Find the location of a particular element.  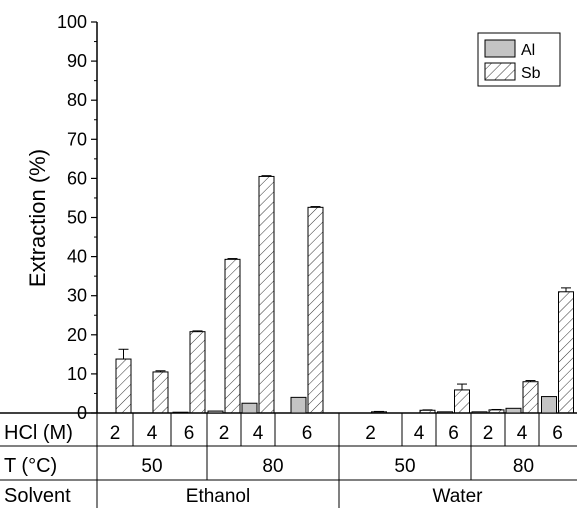

y-tick-label: 0 is located at coordinates (82, 413).